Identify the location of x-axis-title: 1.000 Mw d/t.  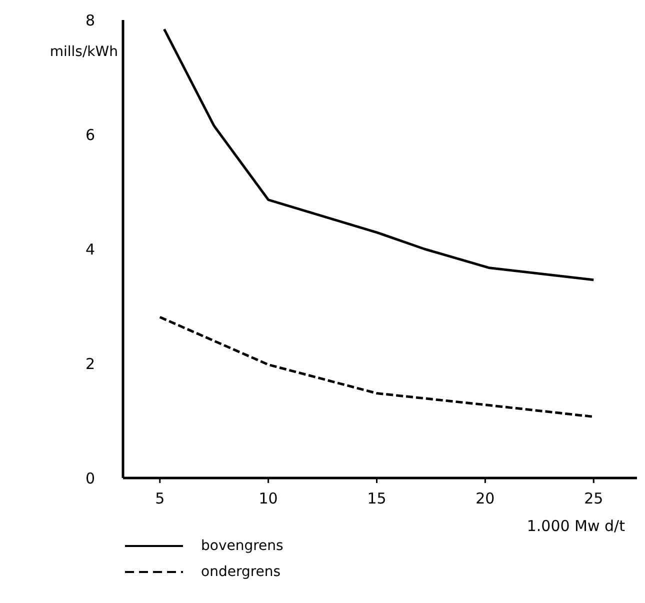
(576, 526).